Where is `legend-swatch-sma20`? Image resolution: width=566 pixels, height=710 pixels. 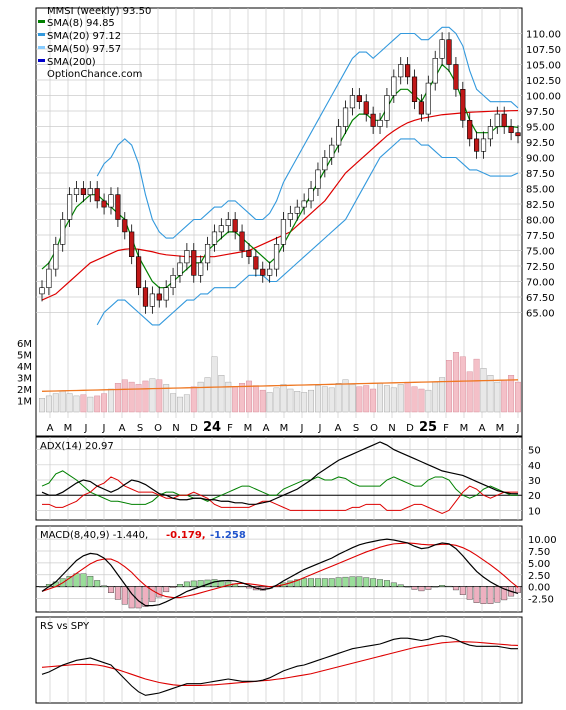 legend-swatch-sma20 is located at coordinates (41, 34).